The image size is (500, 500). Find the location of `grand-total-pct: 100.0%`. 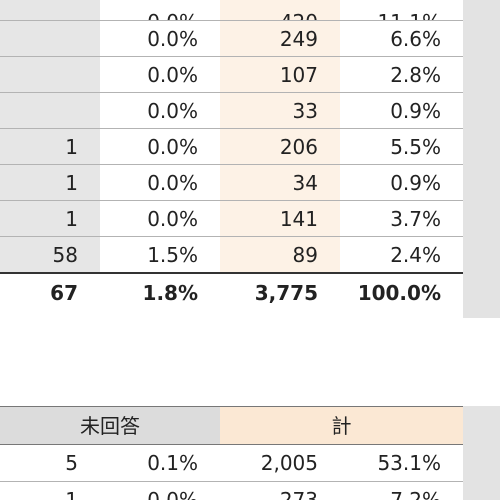

grand-total-pct: 100.0% is located at coordinates (401, 287).